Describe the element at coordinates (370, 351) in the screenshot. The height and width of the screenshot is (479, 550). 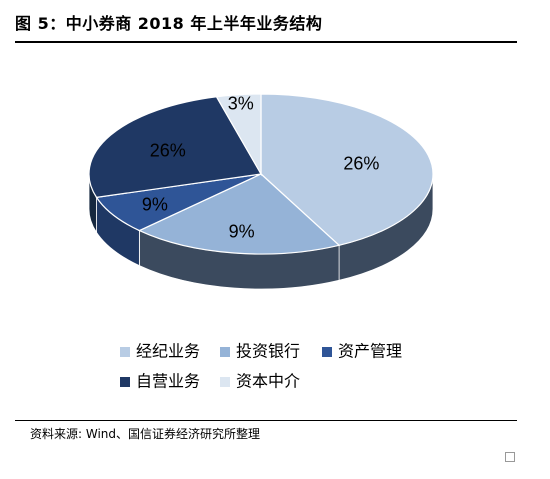
I see `legend-label-2: 资产管理` at that location.